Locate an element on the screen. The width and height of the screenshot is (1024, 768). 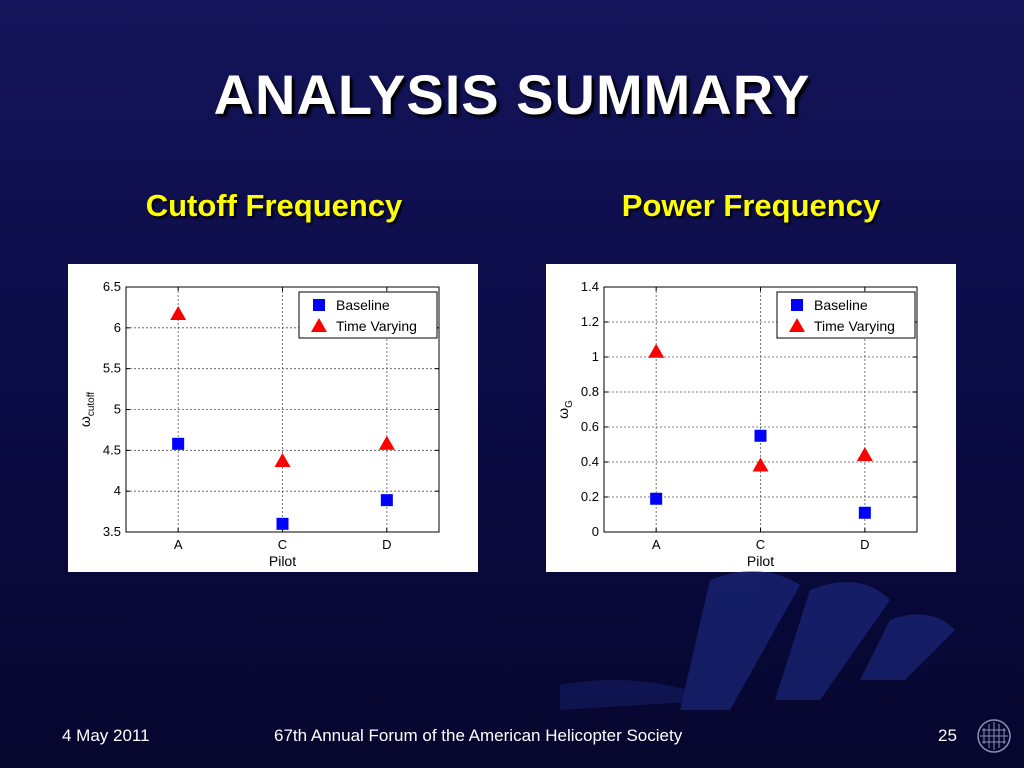
slide-title: ANALYSIS SUMMARY is located at coordinates (512, 94).